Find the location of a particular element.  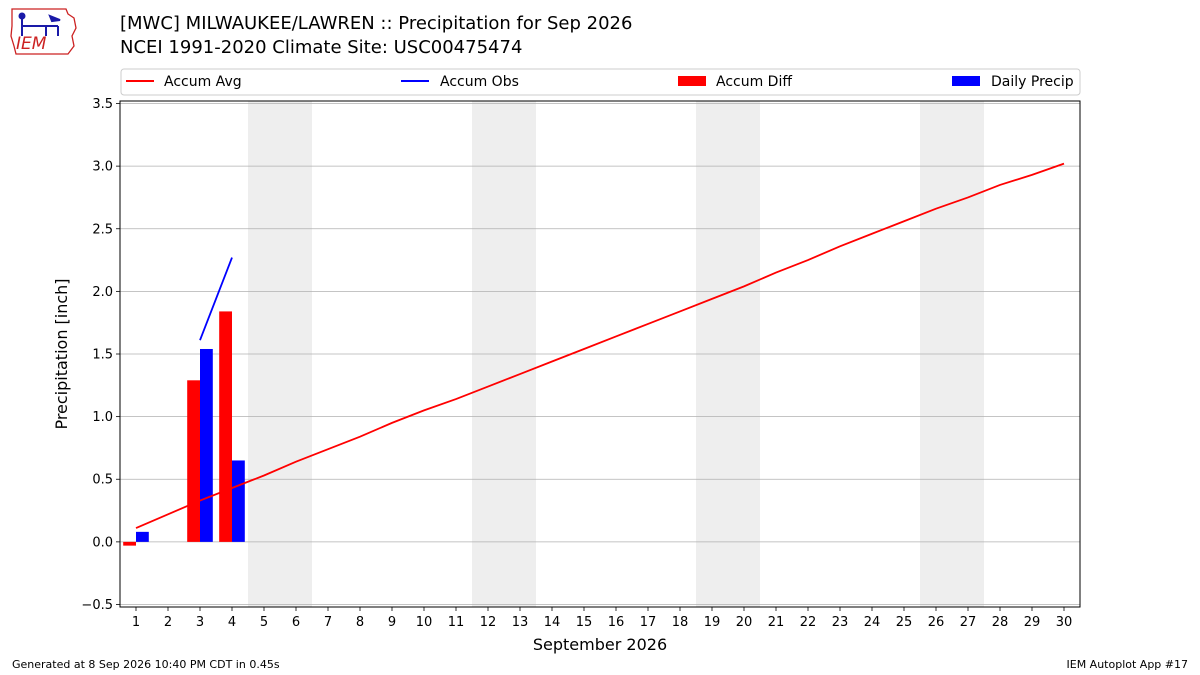

x-tick-label: 28 is located at coordinates (1000, 622).